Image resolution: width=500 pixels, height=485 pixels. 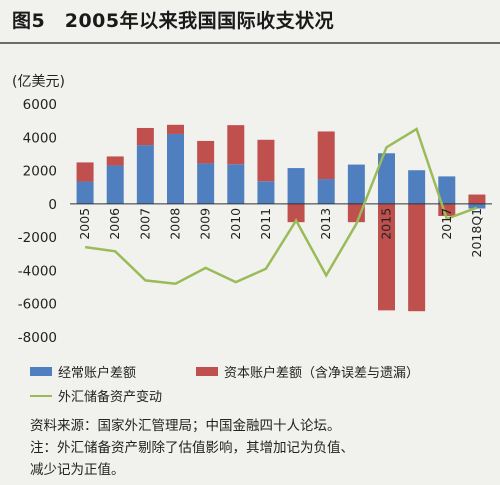 I want to click on y-tick-label: 6000, so click(x=40, y=105).